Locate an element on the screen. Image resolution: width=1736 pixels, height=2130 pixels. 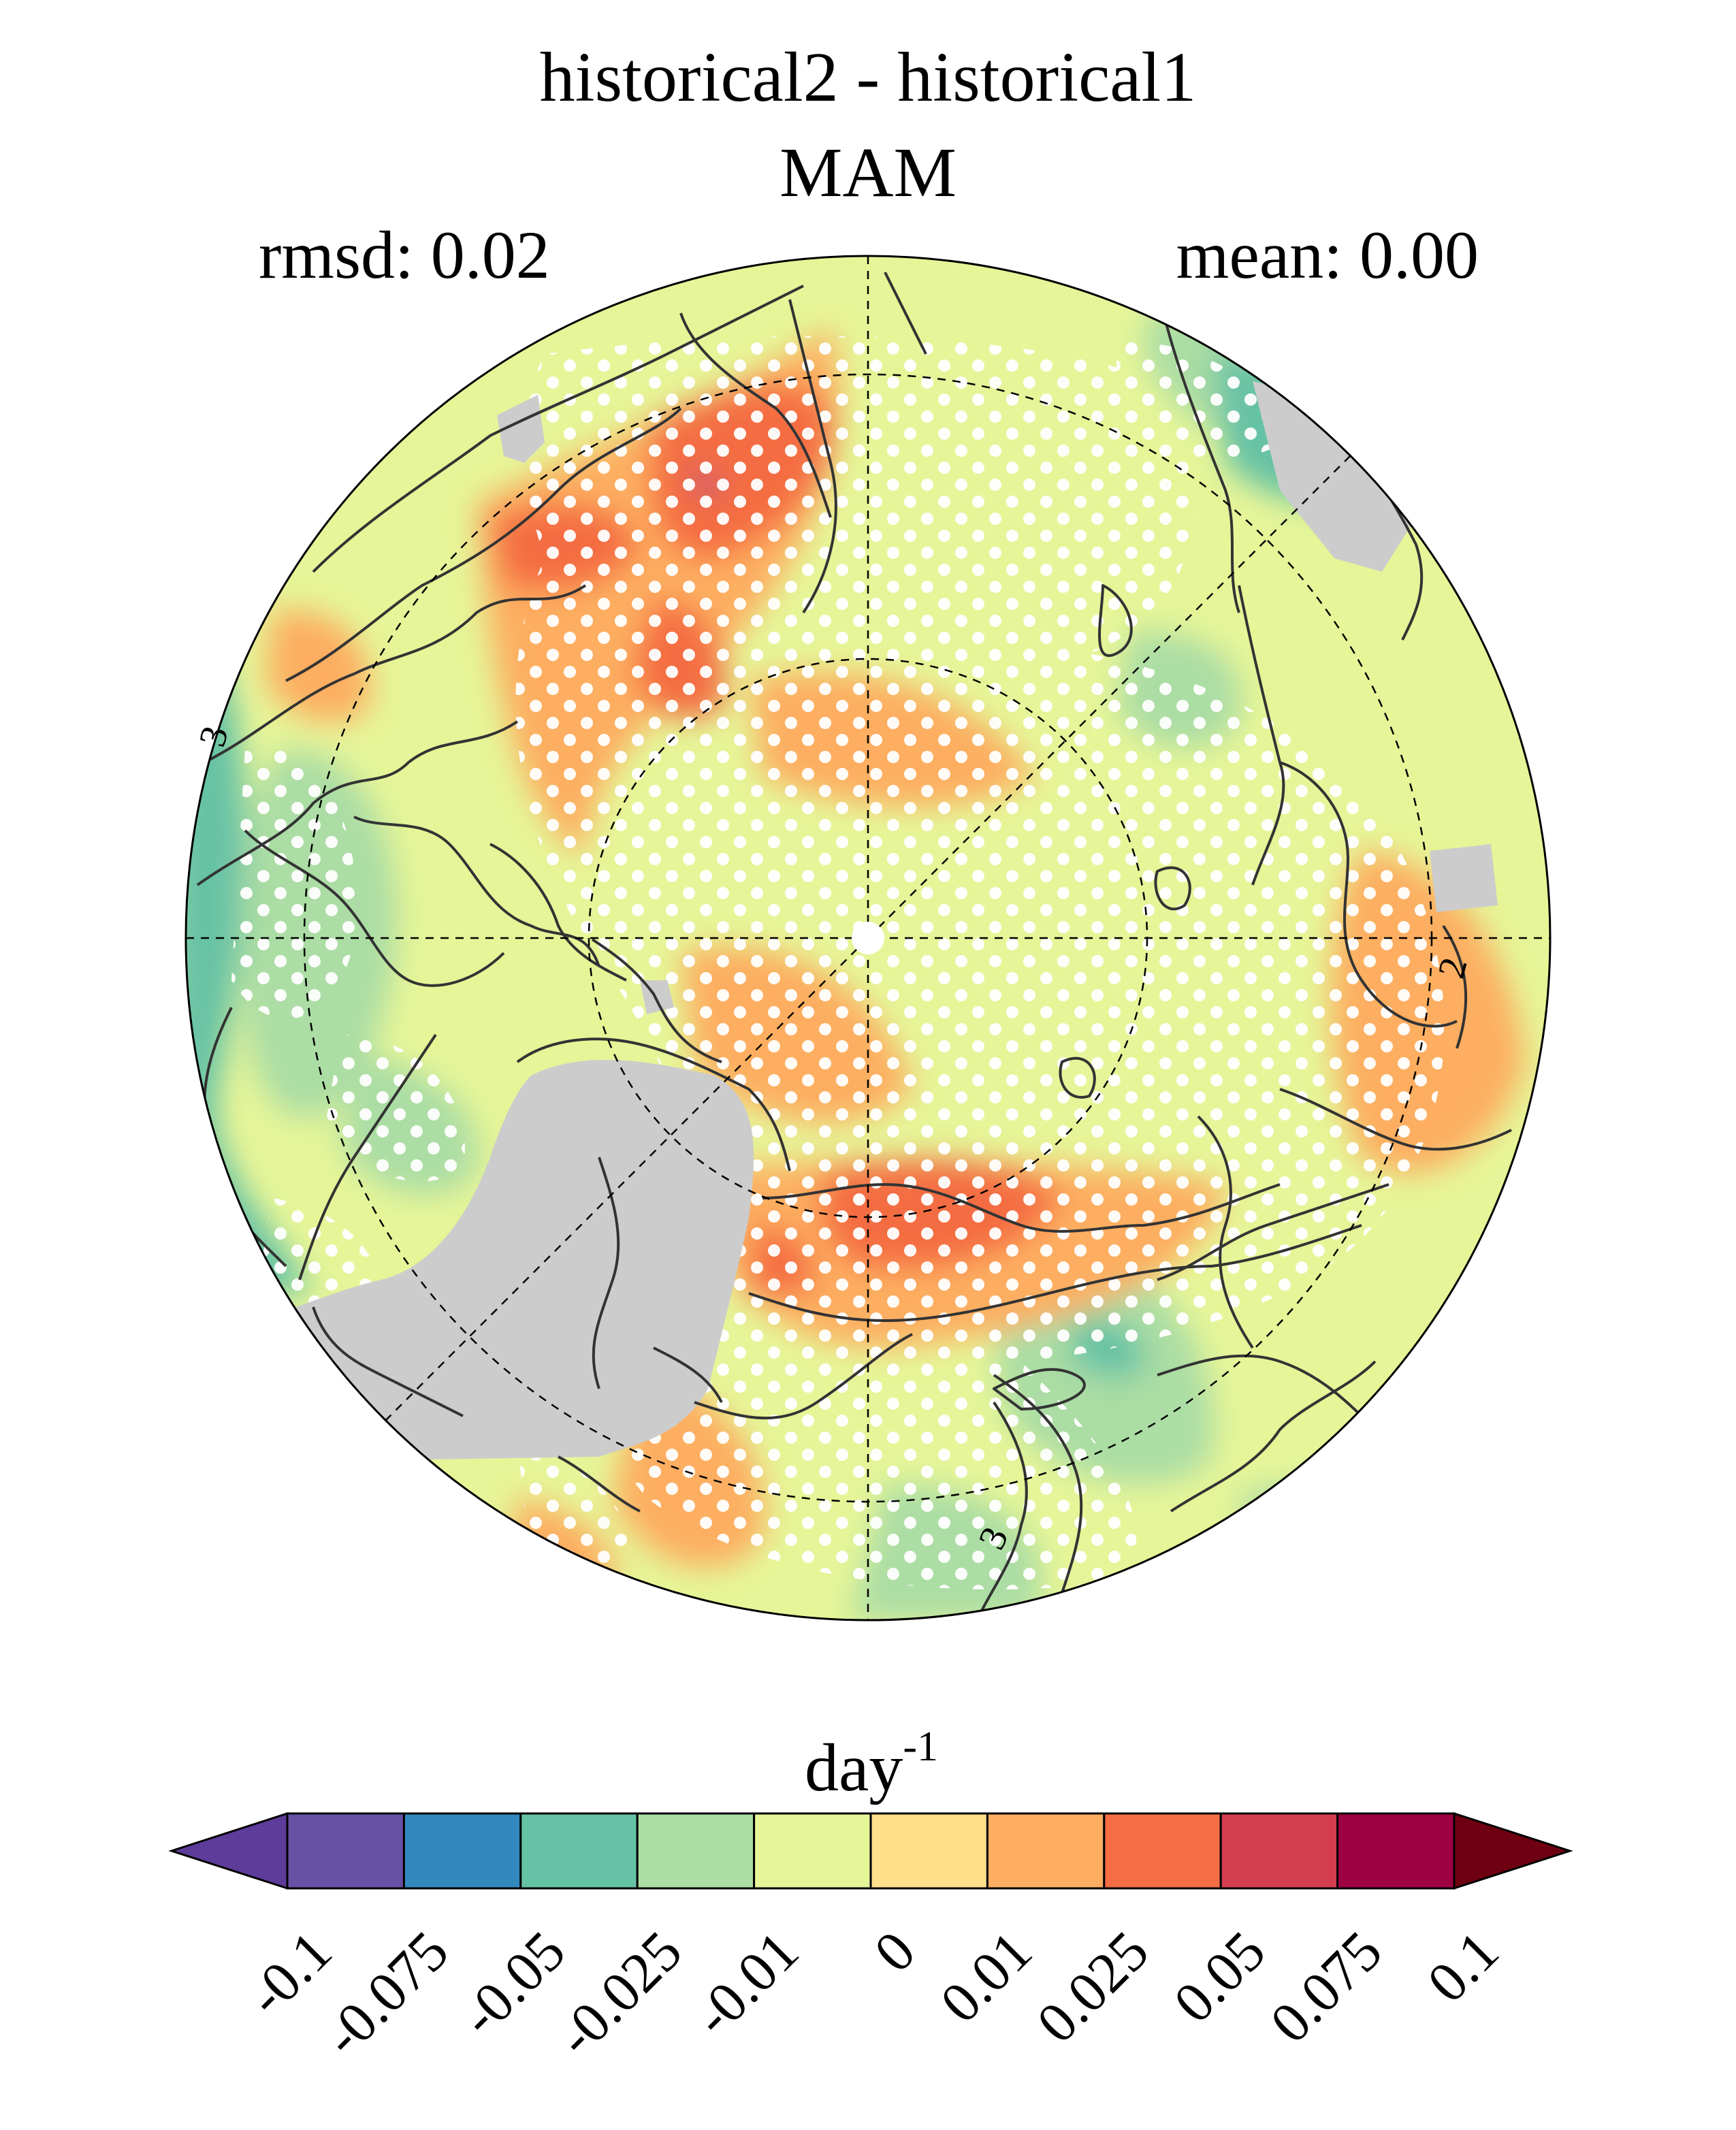
colorbar-tick-label: 0.05 is located at coordinates (1220, 1977).